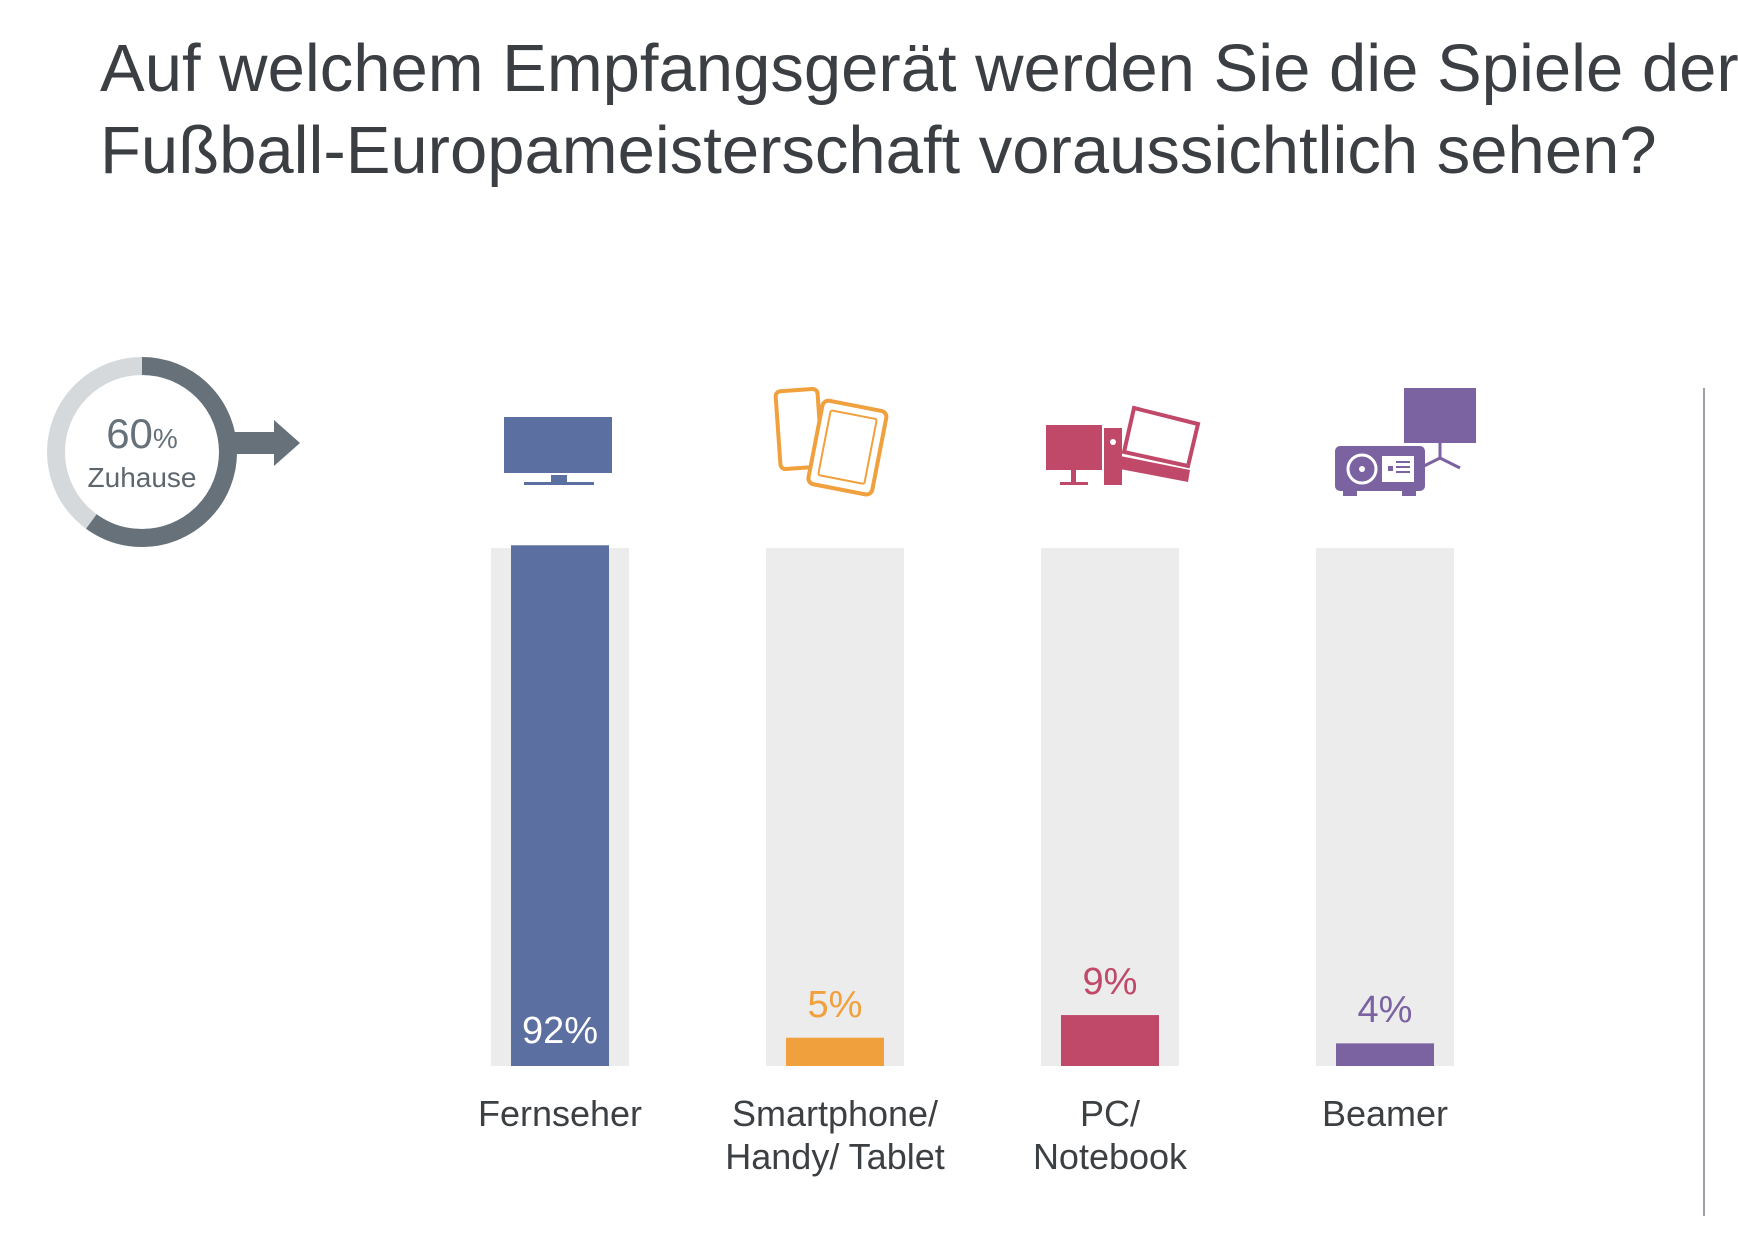 This screenshot has height=1249, width=1738. What do you see at coordinates (835, 1156) in the screenshot?
I see `category-label-line: Handy/ Tablet` at bounding box center [835, 1156].